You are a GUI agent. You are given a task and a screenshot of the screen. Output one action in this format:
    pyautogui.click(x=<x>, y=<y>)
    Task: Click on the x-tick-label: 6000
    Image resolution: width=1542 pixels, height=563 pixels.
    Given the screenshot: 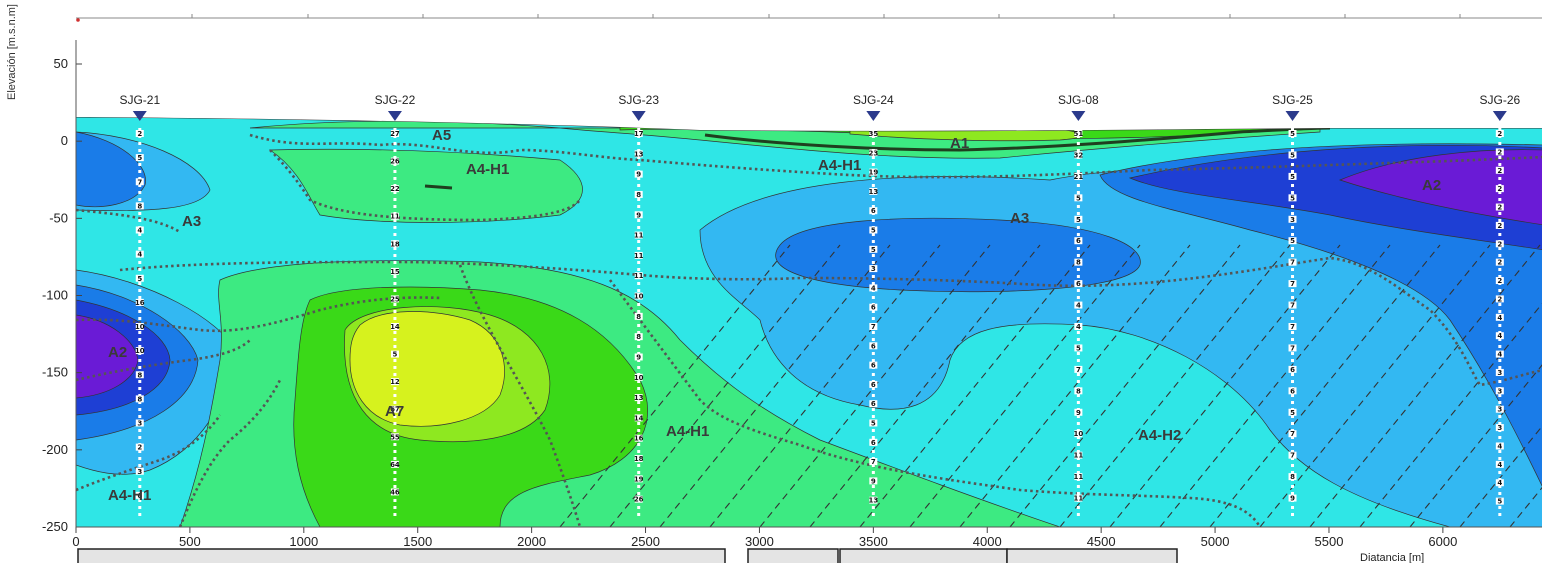 What is the action you would take?
    pyautogui.click(x=1442, y=541)
    